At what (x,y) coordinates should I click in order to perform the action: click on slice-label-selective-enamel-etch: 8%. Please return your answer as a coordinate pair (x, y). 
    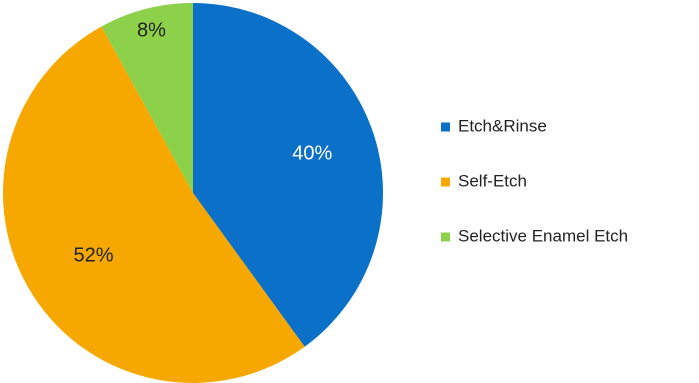
    Looking at the image, I should click on (151, 30).